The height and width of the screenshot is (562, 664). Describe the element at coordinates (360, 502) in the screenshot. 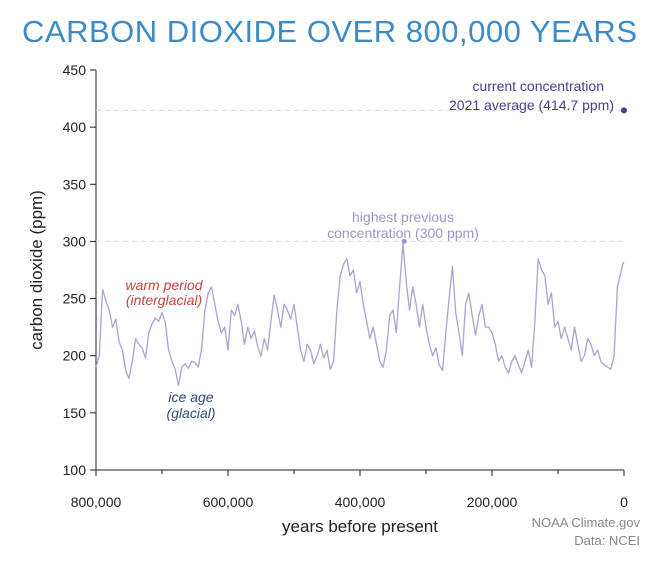

I see `x-tick-label: 400,000` at that location.